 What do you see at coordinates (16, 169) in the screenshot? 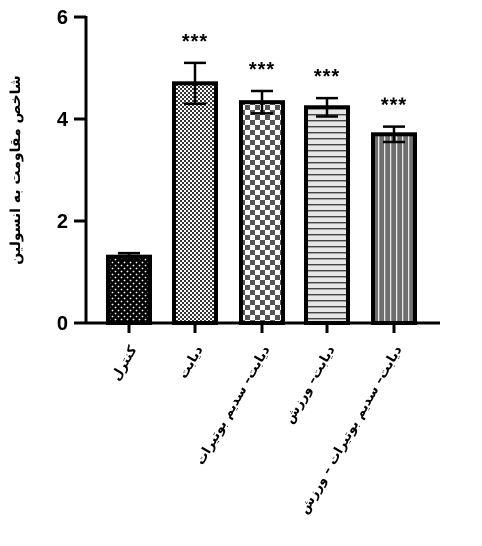
I see `y-axis-title: شاخص مقاومت به انسولین` at bounding box center [16, 169].